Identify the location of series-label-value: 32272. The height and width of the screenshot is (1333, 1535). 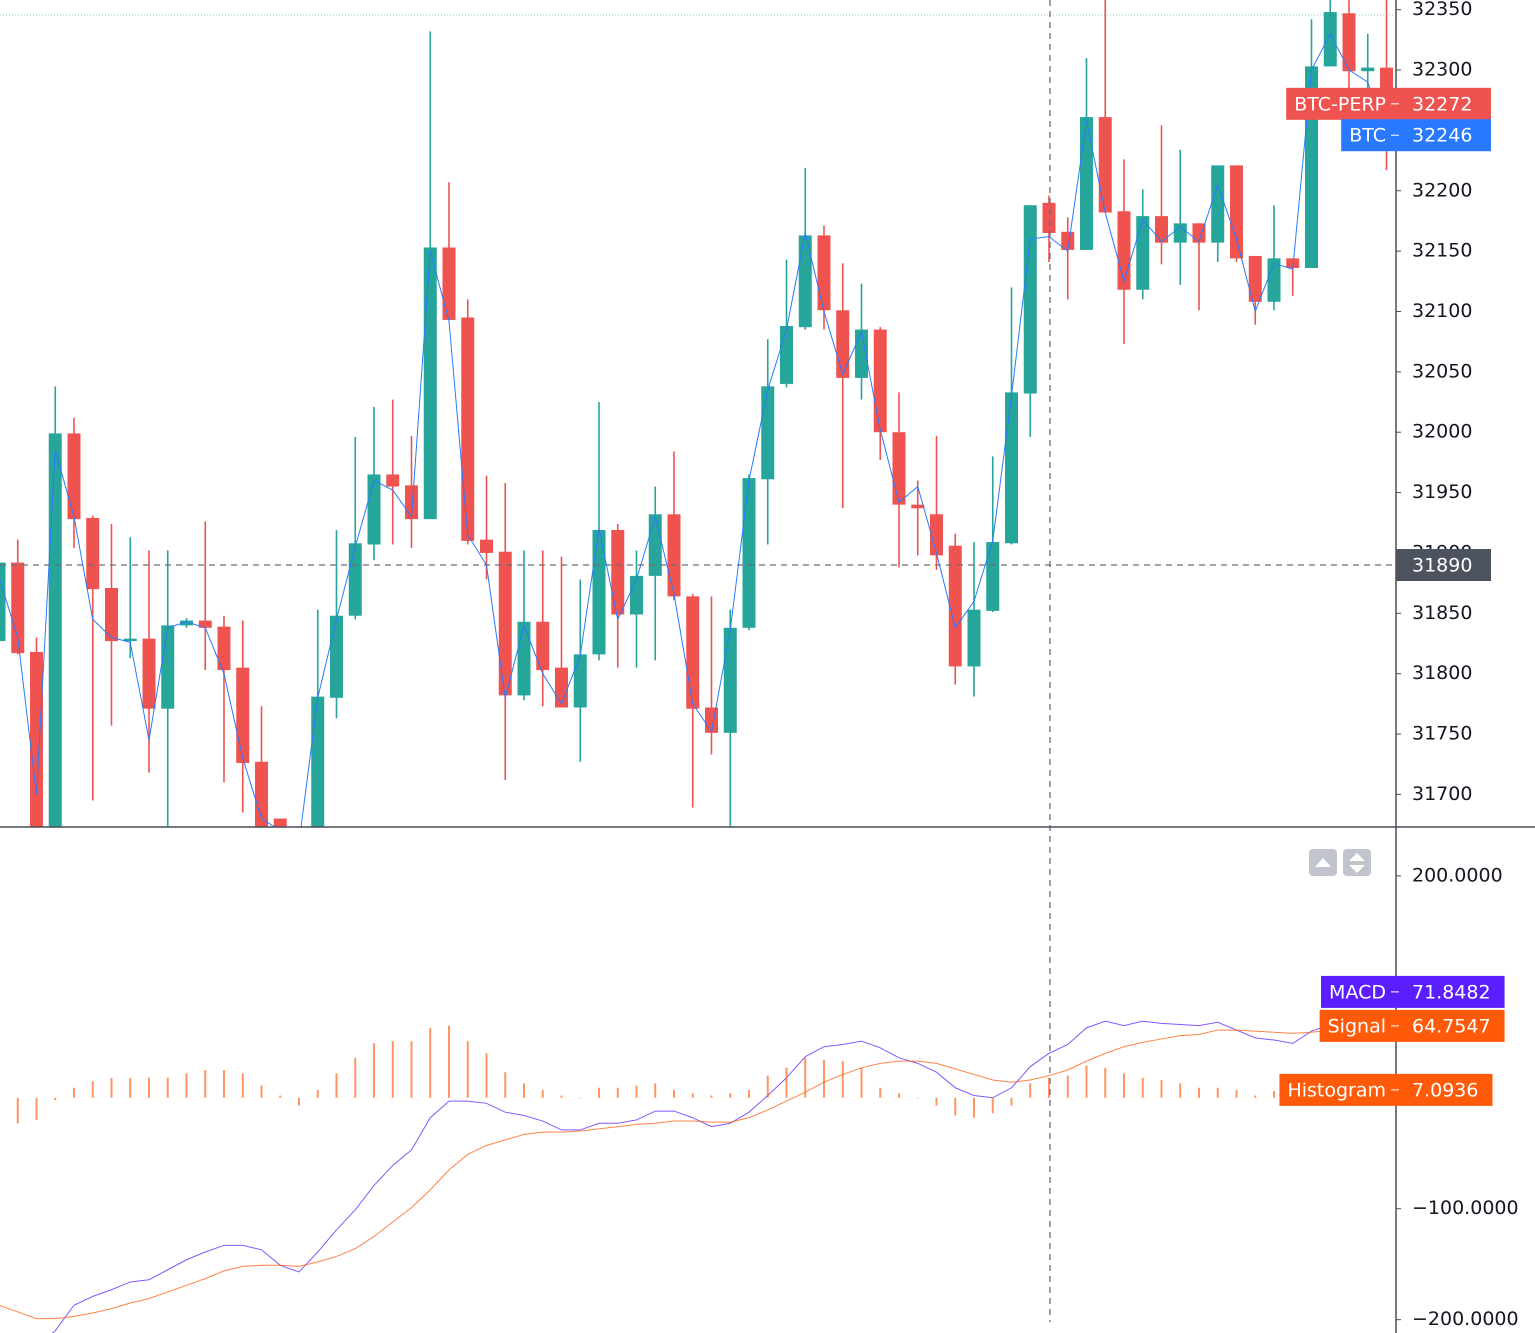
(1442, 104).